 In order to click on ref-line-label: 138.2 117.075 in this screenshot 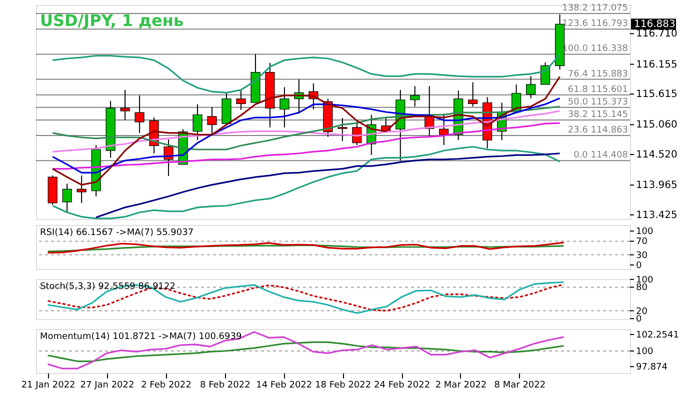, I will do `click(595, 9)`.